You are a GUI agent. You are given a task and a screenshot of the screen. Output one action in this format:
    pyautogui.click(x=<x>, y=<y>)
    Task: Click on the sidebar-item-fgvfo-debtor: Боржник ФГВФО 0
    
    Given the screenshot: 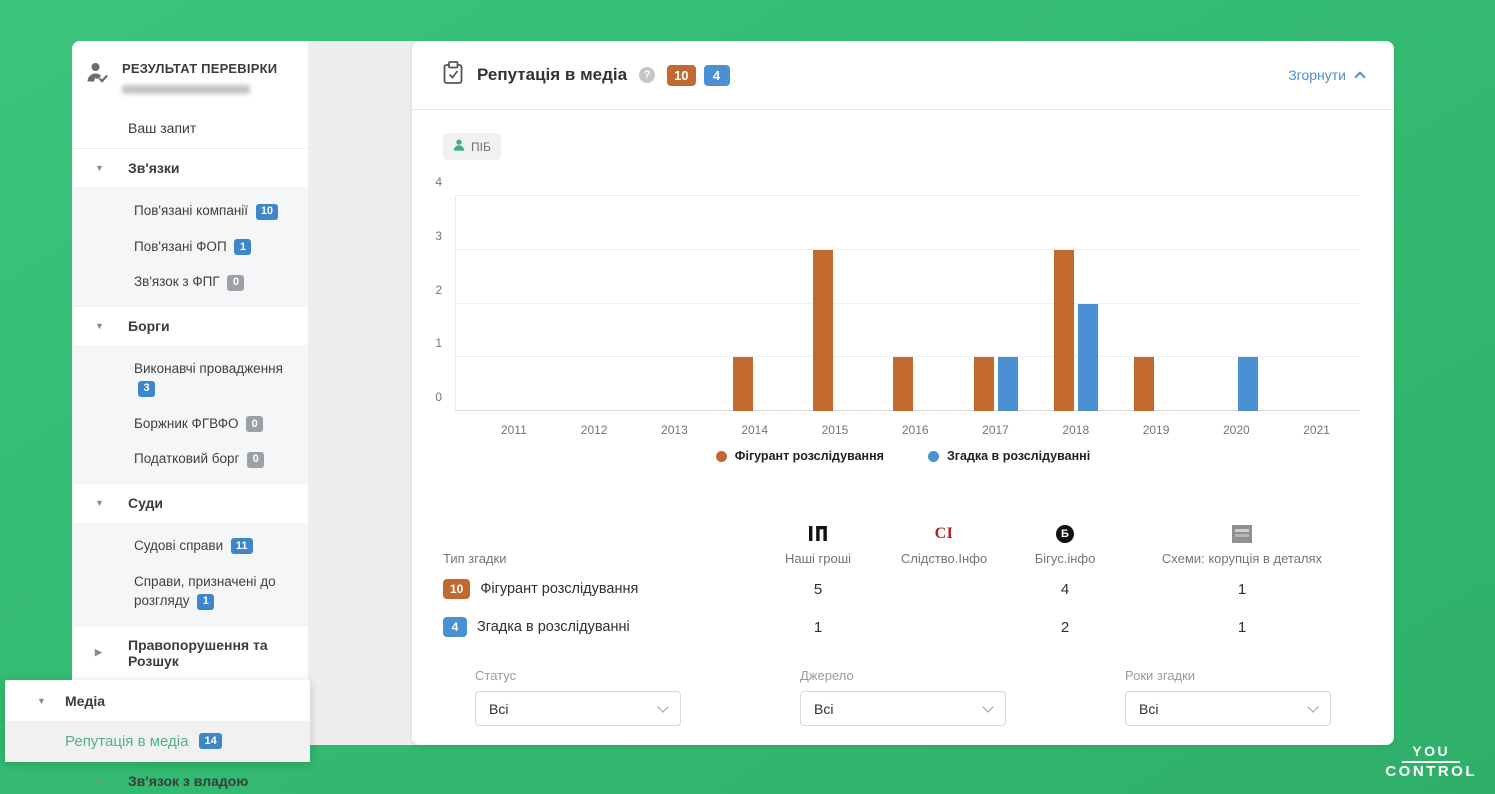 What is the action you would take?
    pyautogui.click(x=190, y=424)
    